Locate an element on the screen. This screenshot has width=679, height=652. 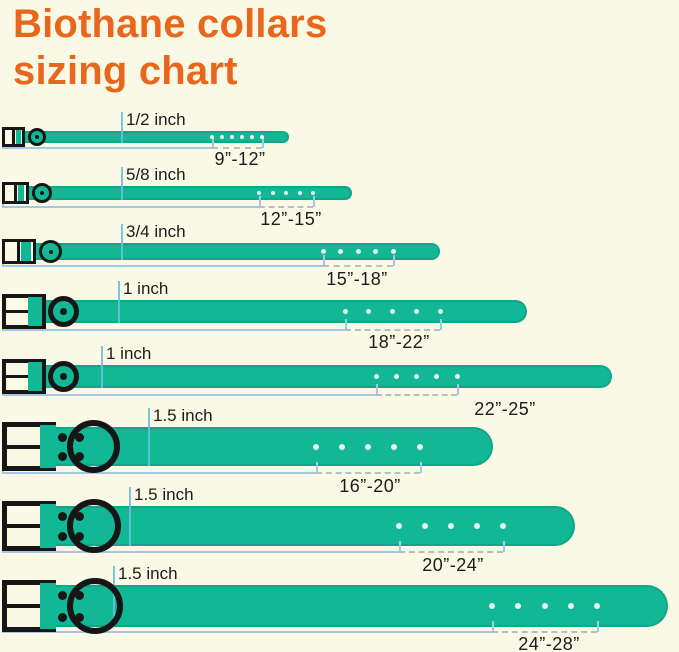
size-range-label: 9”-12” is located at coordinates (240, 159).